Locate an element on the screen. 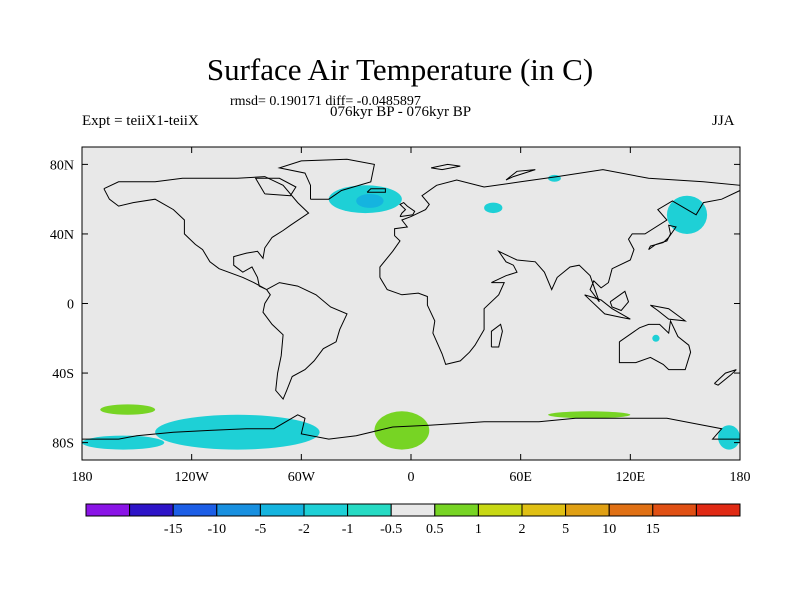 This screenshot has height=600, width=800. y-tick-label: 40S is located at coordinates (63, 374).